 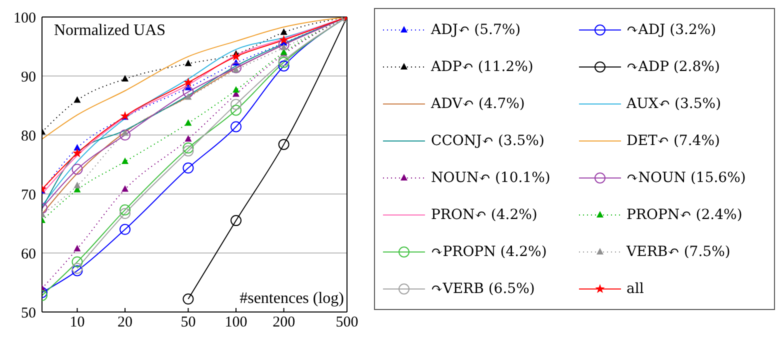 I want to click on y-tick-label: 70, so click(x=28, y=195).